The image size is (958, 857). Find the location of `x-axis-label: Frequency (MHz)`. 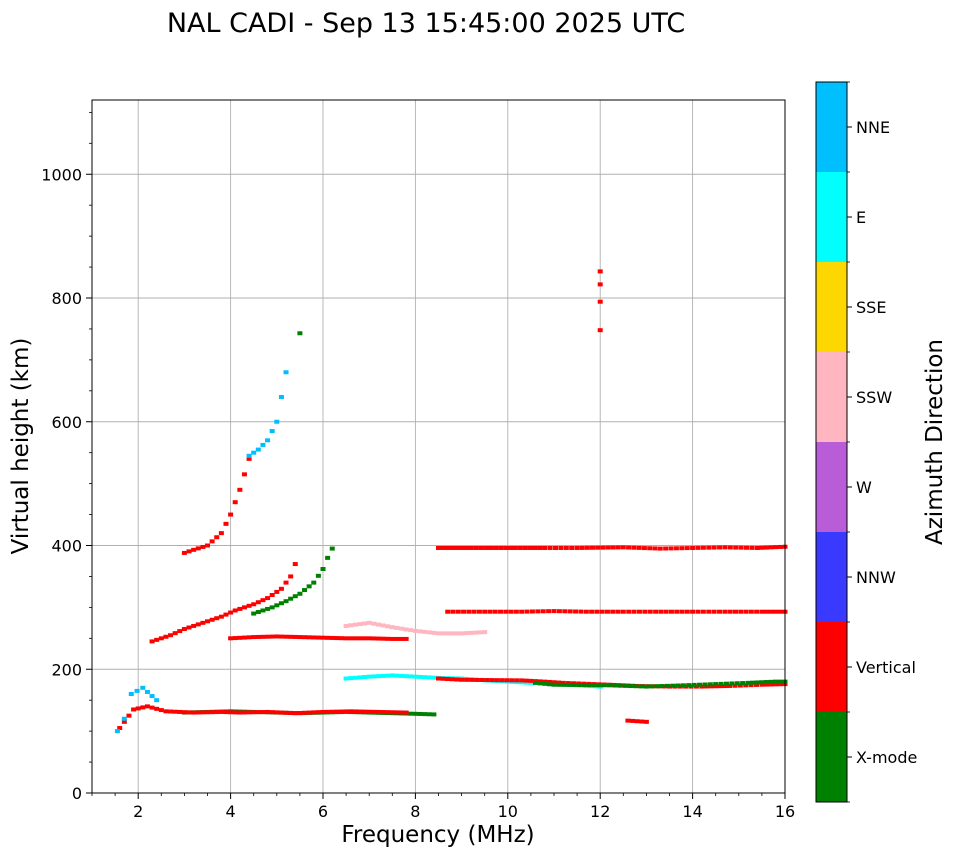

x-axis-label: Frequency (MHz) is located at coordinates (437, 835).